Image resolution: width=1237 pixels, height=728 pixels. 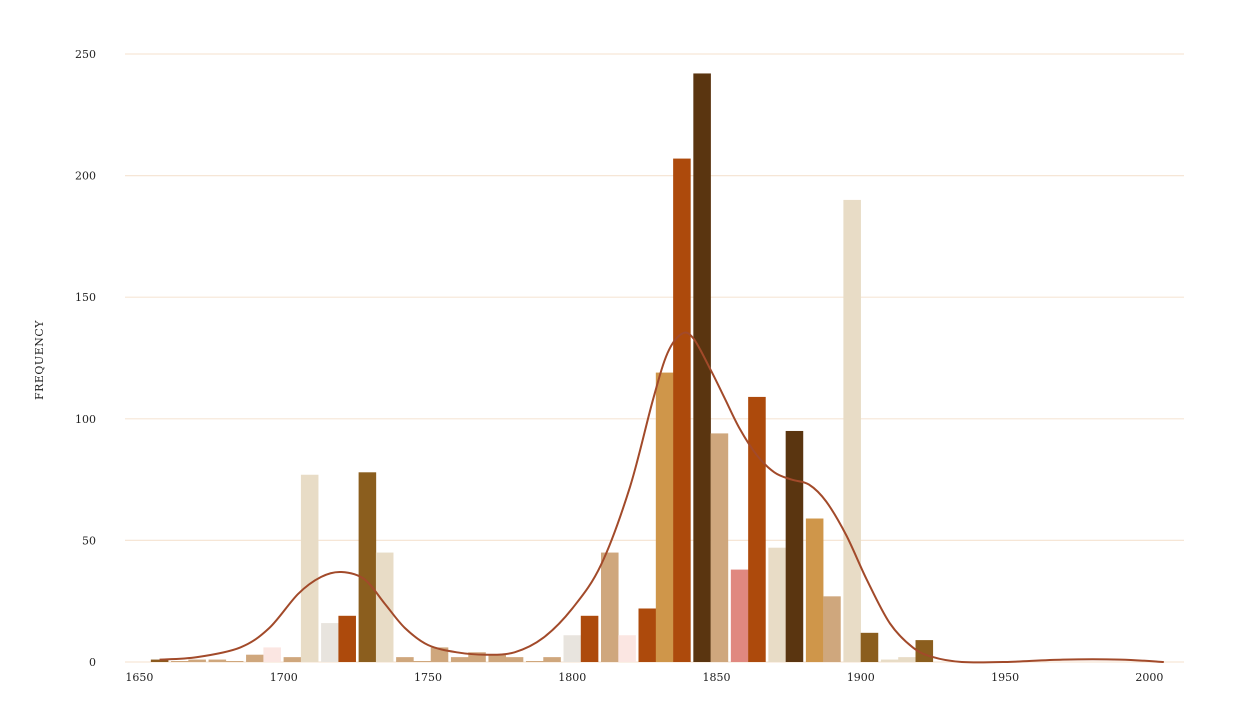 I want to click on x-tick-label: 1700, so click(x=284, y=677).